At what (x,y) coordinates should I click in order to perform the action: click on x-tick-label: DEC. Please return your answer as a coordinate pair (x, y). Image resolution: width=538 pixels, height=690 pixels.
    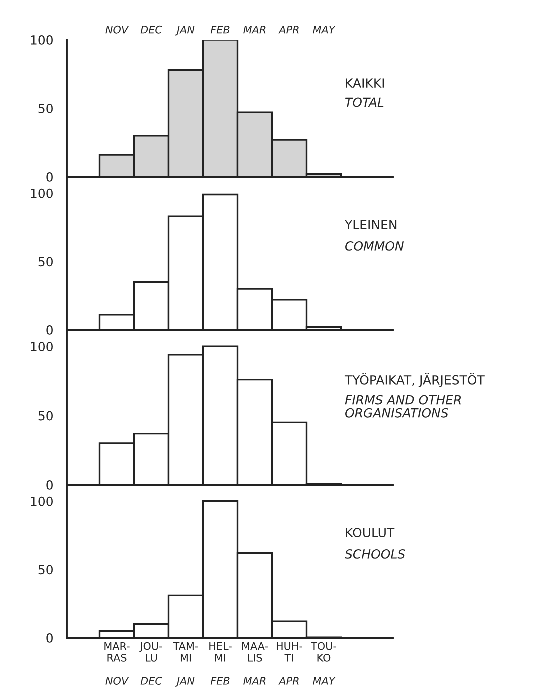
    Looking at the image, I should click on (151, 30).